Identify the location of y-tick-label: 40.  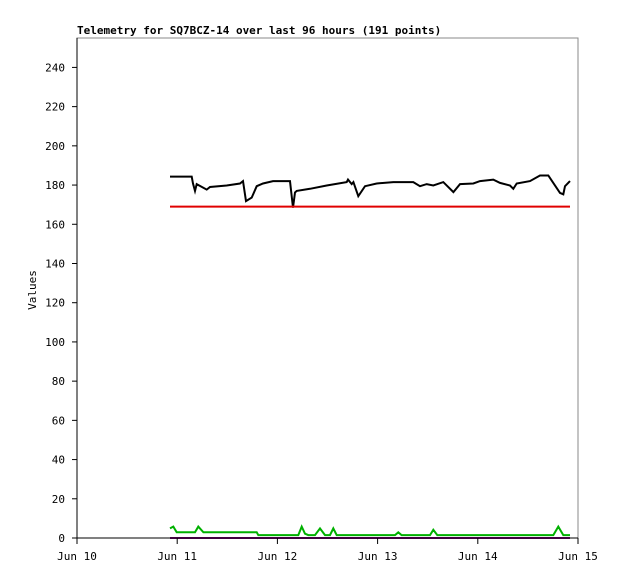
(58, 460).